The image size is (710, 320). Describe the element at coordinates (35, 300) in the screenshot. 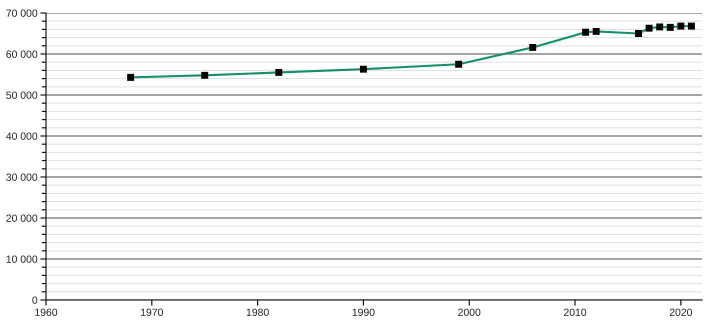

I see `y-tick-label: 0` at that location.